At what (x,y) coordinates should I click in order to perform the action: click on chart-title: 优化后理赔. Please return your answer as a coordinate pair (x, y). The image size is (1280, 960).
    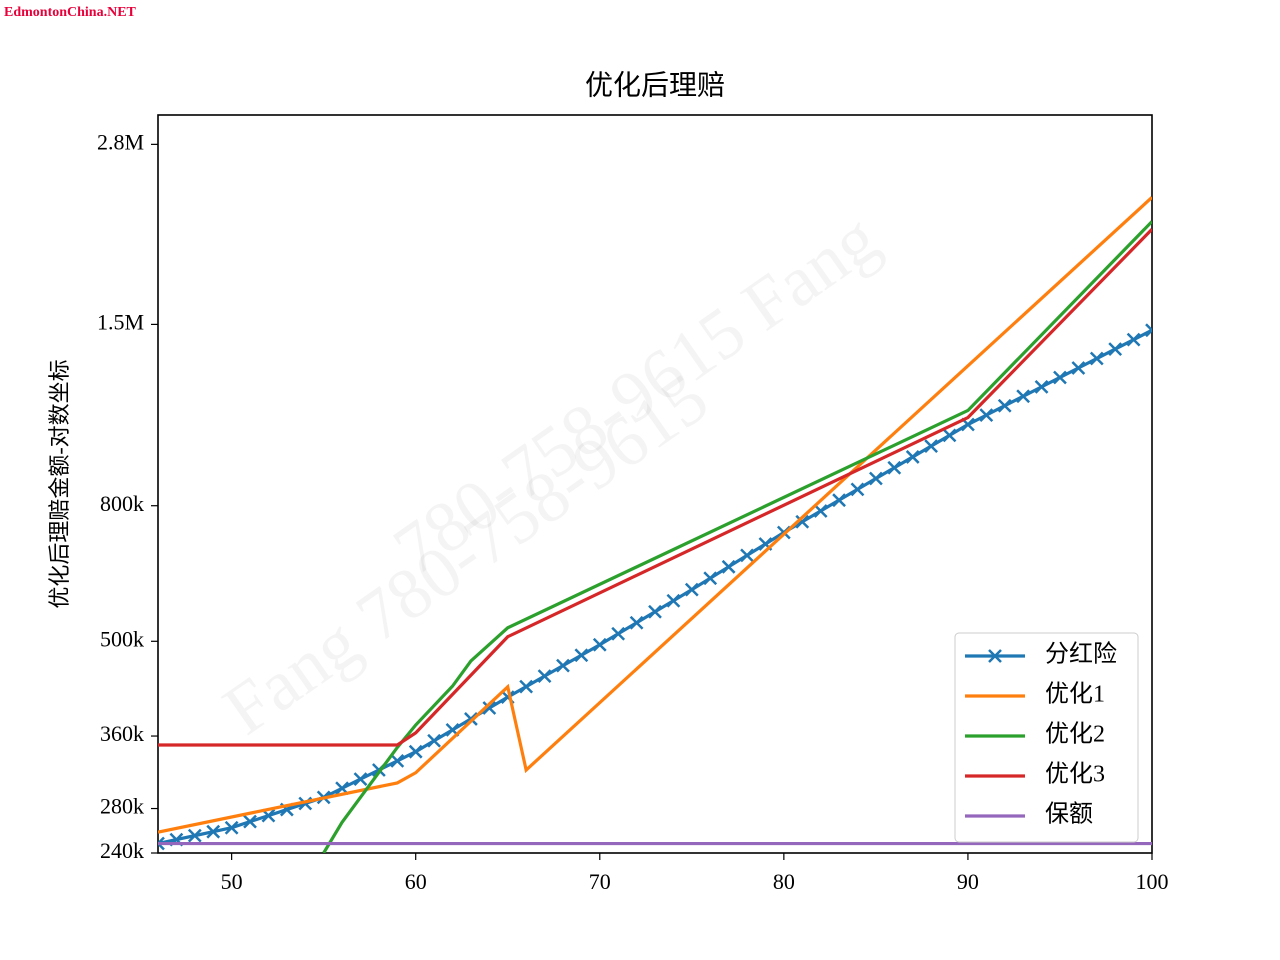
    Looking at the image, I should click on (655, 85).